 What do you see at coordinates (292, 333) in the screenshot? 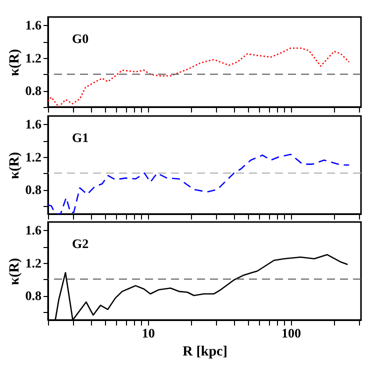
I see `x-tick-label: 100` at bounding box center [292, 333].